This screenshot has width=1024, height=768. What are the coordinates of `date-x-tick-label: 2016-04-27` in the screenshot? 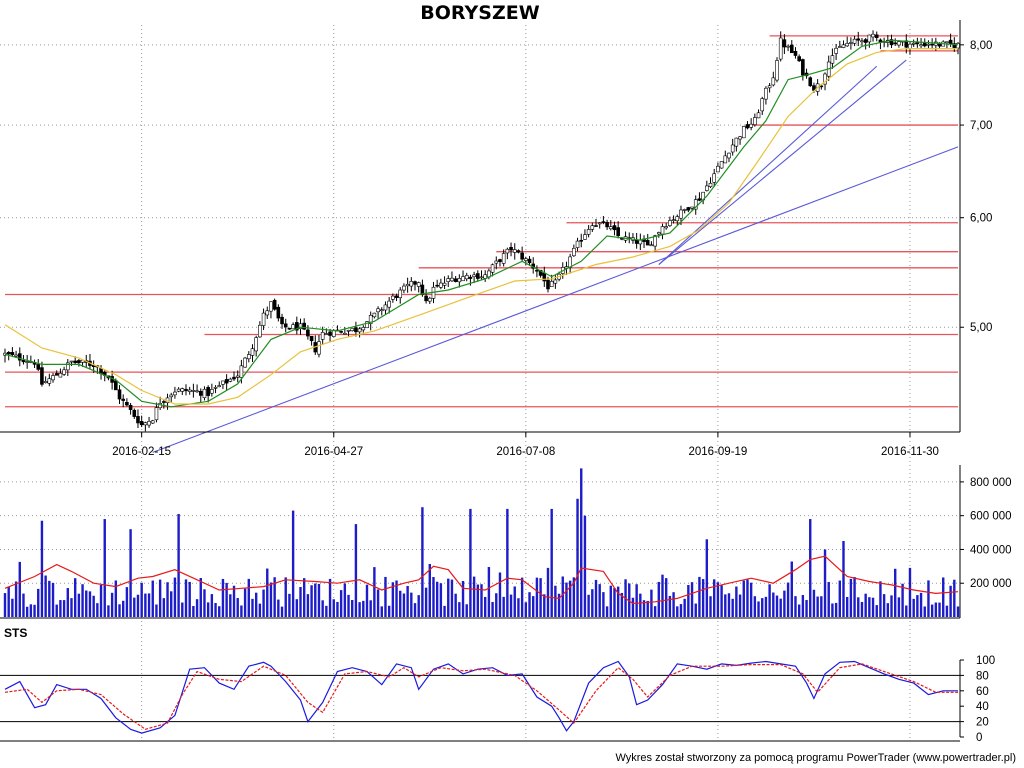 It's located at (333, 452).